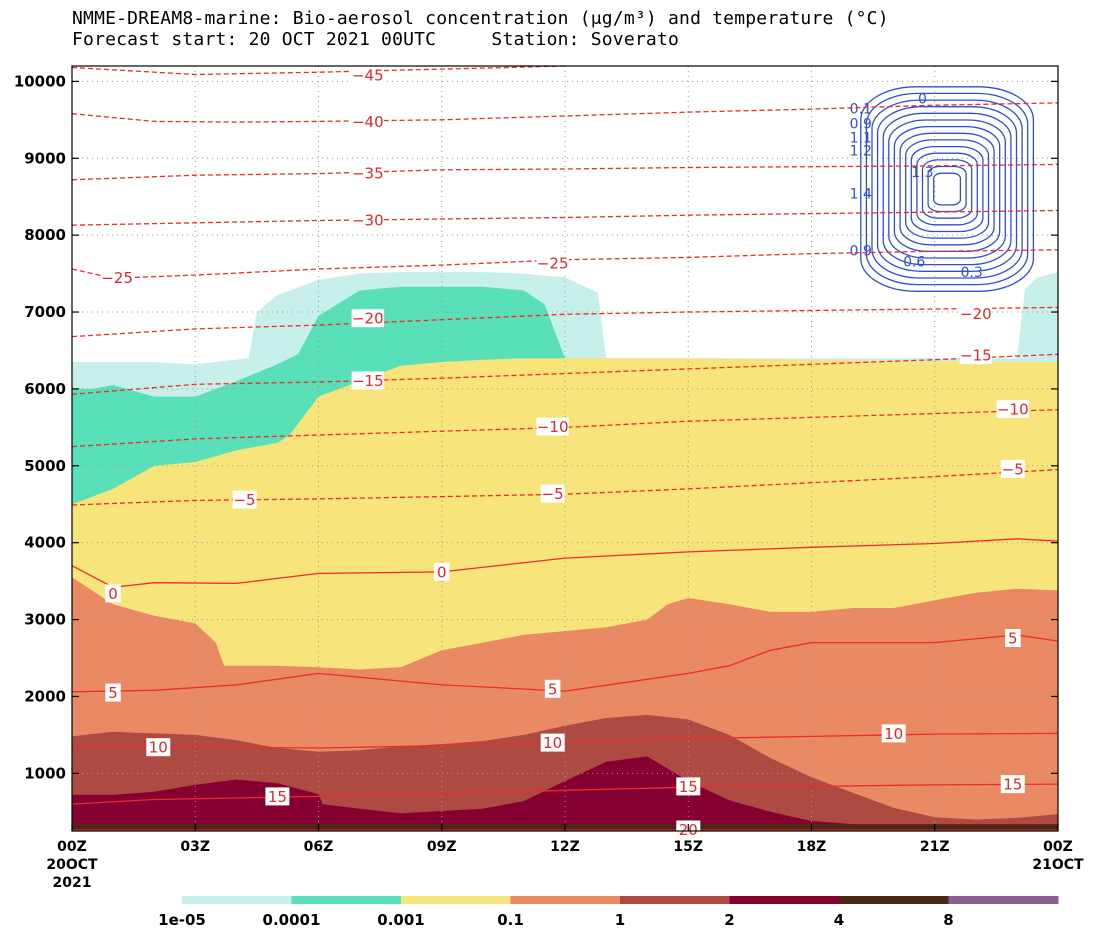  What do you see at coordinates (972, 273) in the screenshot?
I see `aerosol-contour-label: 0.3` at bounding box center [972, 273].